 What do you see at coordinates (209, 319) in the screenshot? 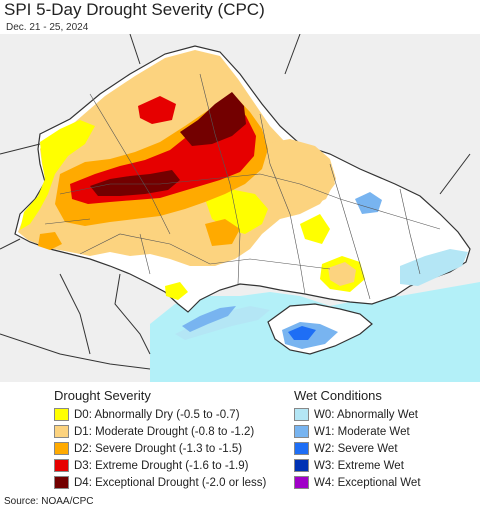
I see `w1-region-coast` at bounding box center [209, 319].